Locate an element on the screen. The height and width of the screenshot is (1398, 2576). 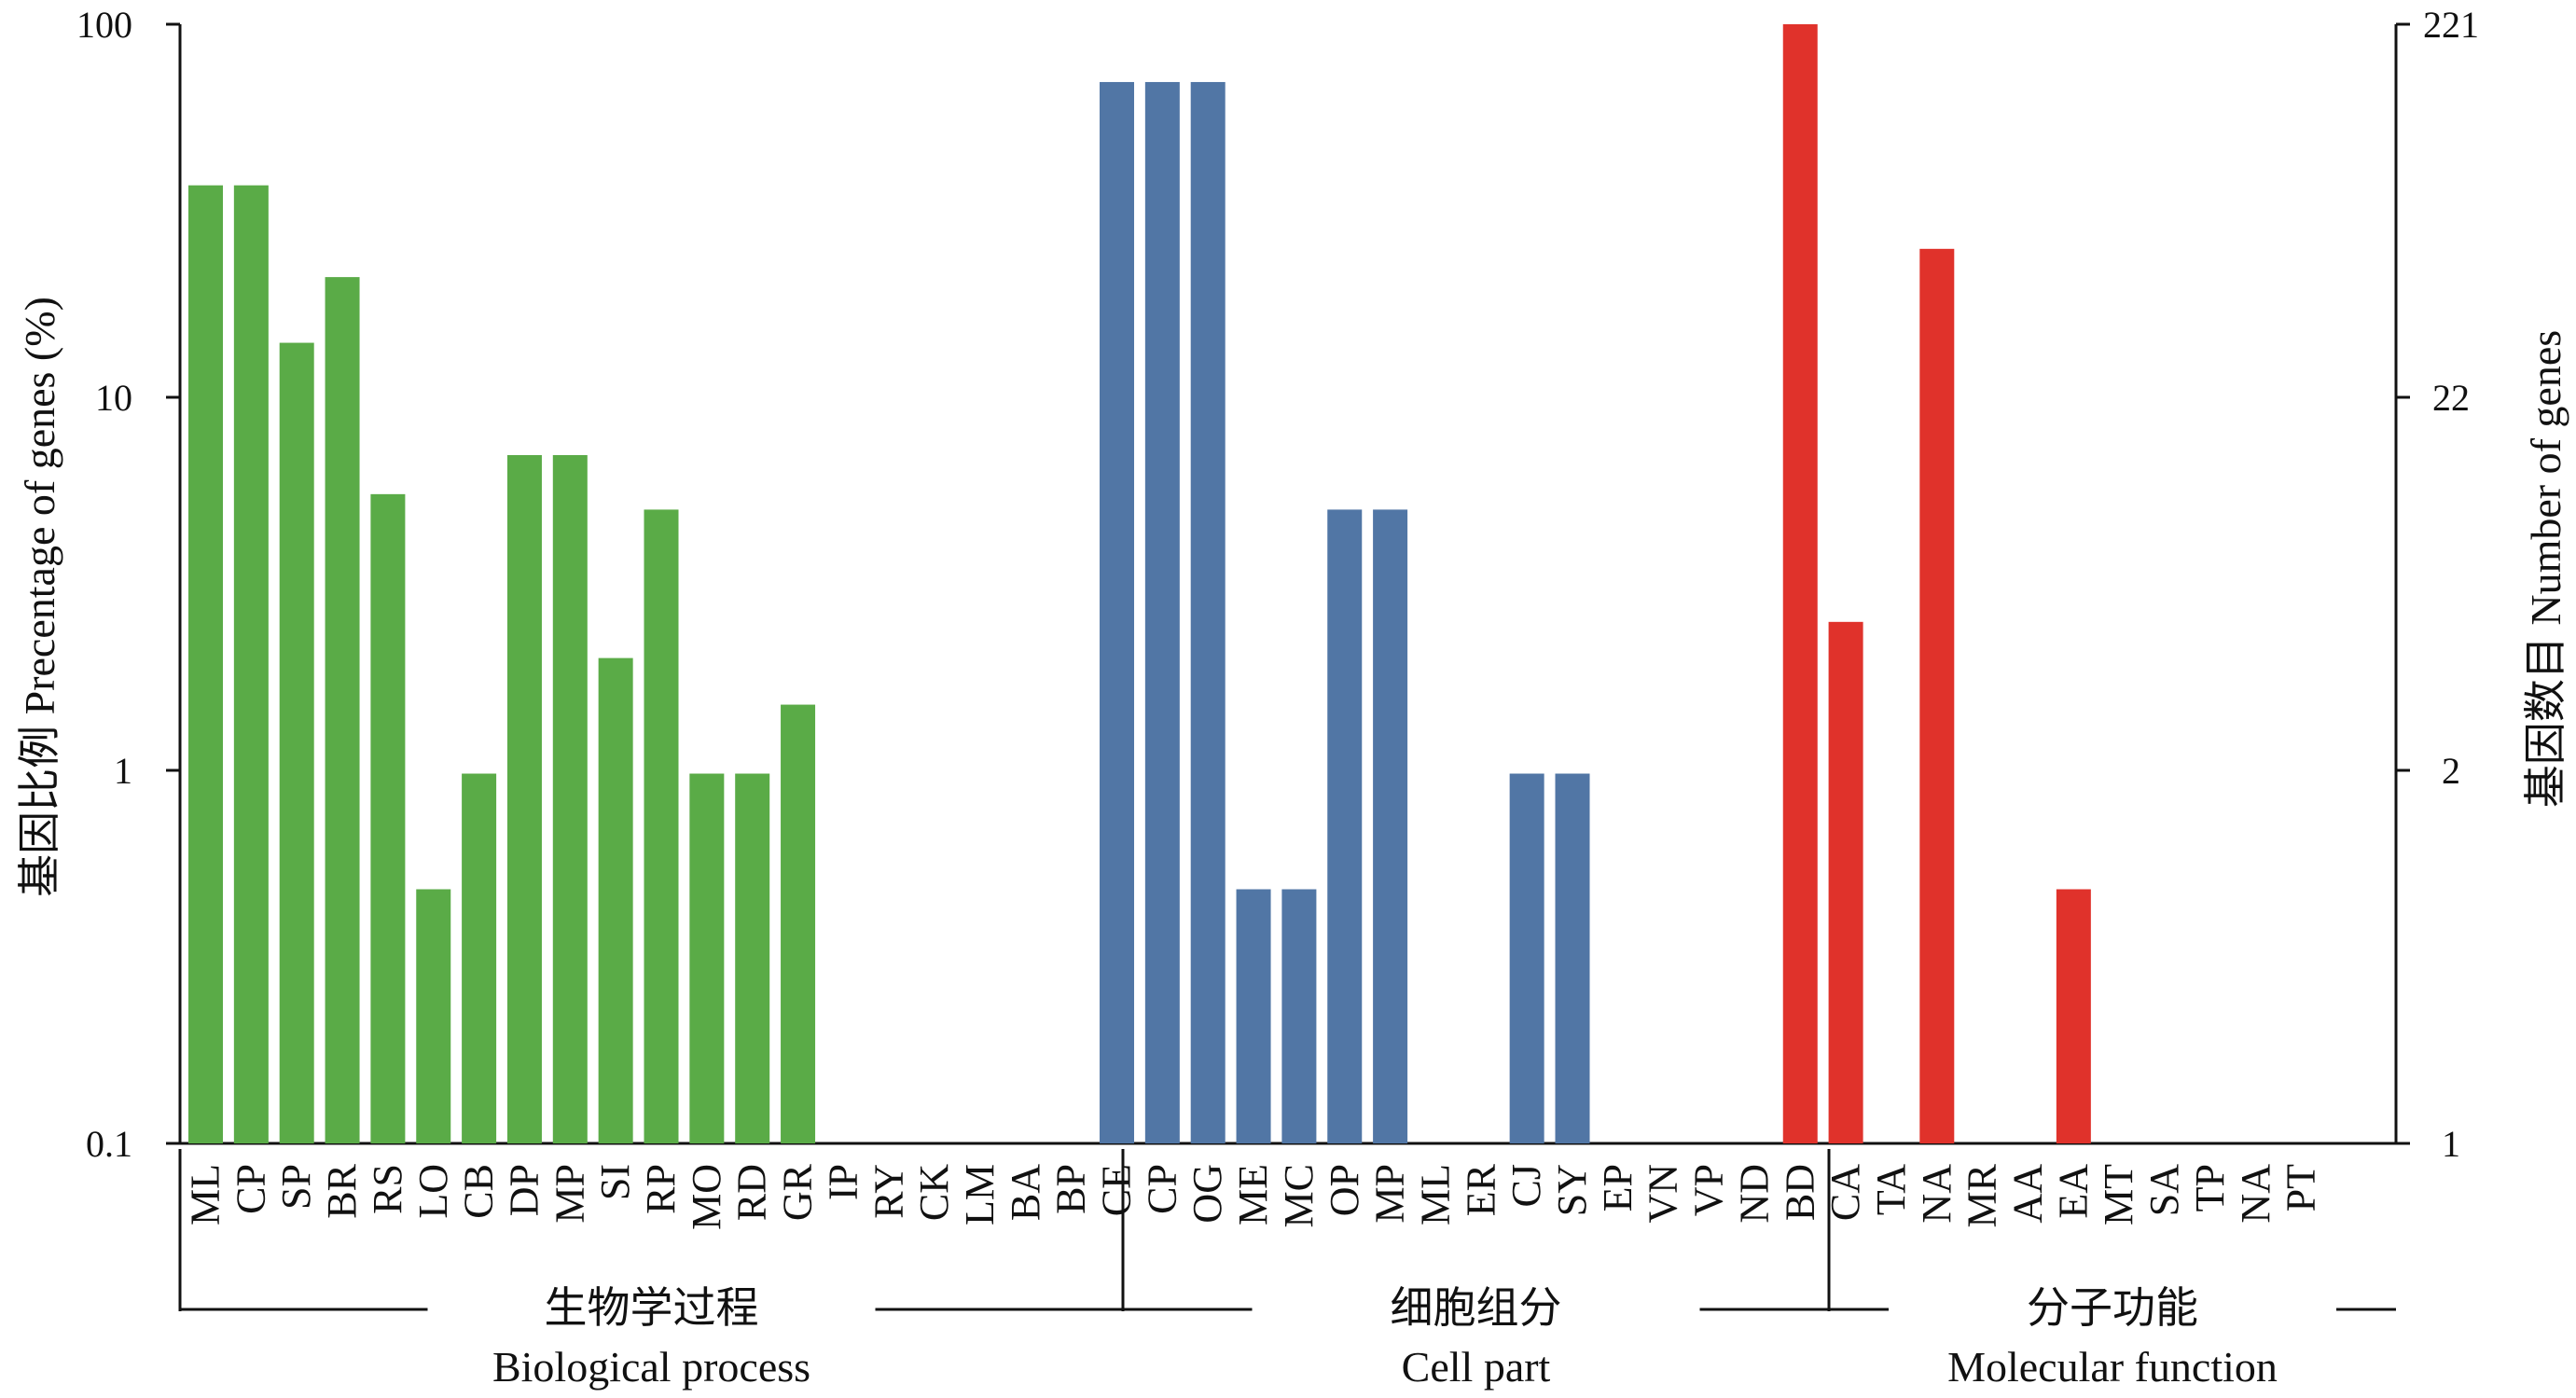
category-label: IP is located at coordinates (843, 1182).